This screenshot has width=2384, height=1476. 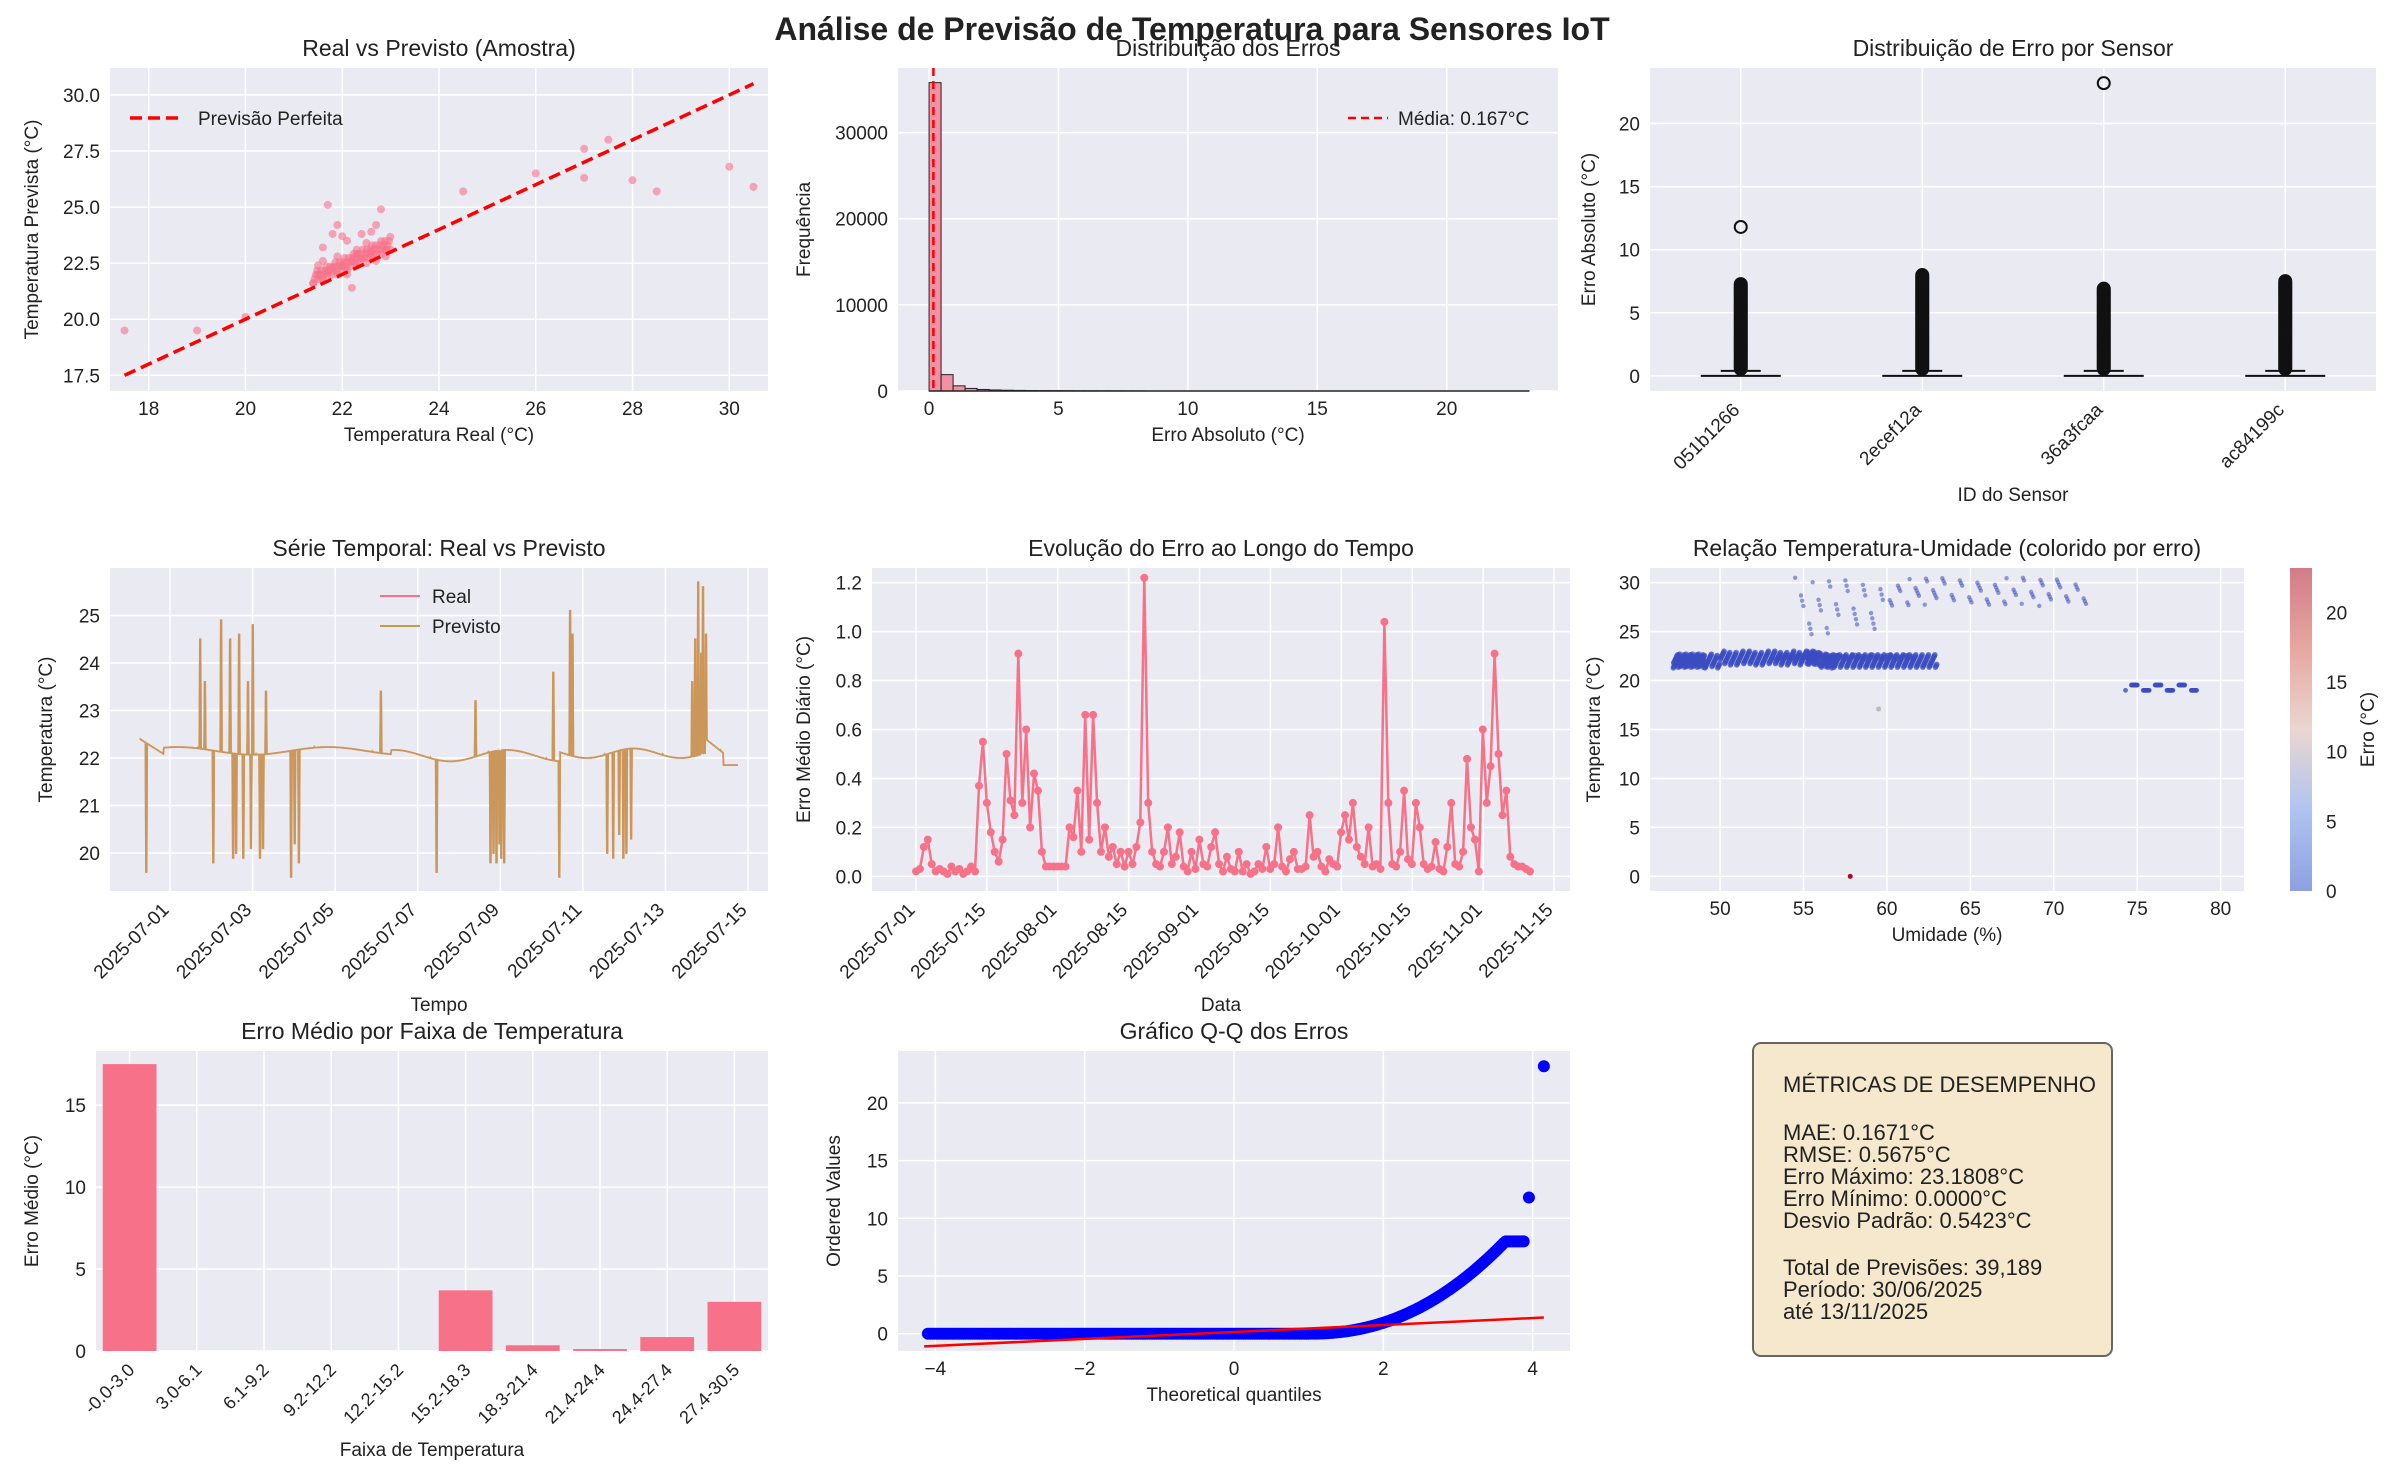 I want to click on chart-title: Real vs Previsto (Amostra), so click(x=439, y=48).